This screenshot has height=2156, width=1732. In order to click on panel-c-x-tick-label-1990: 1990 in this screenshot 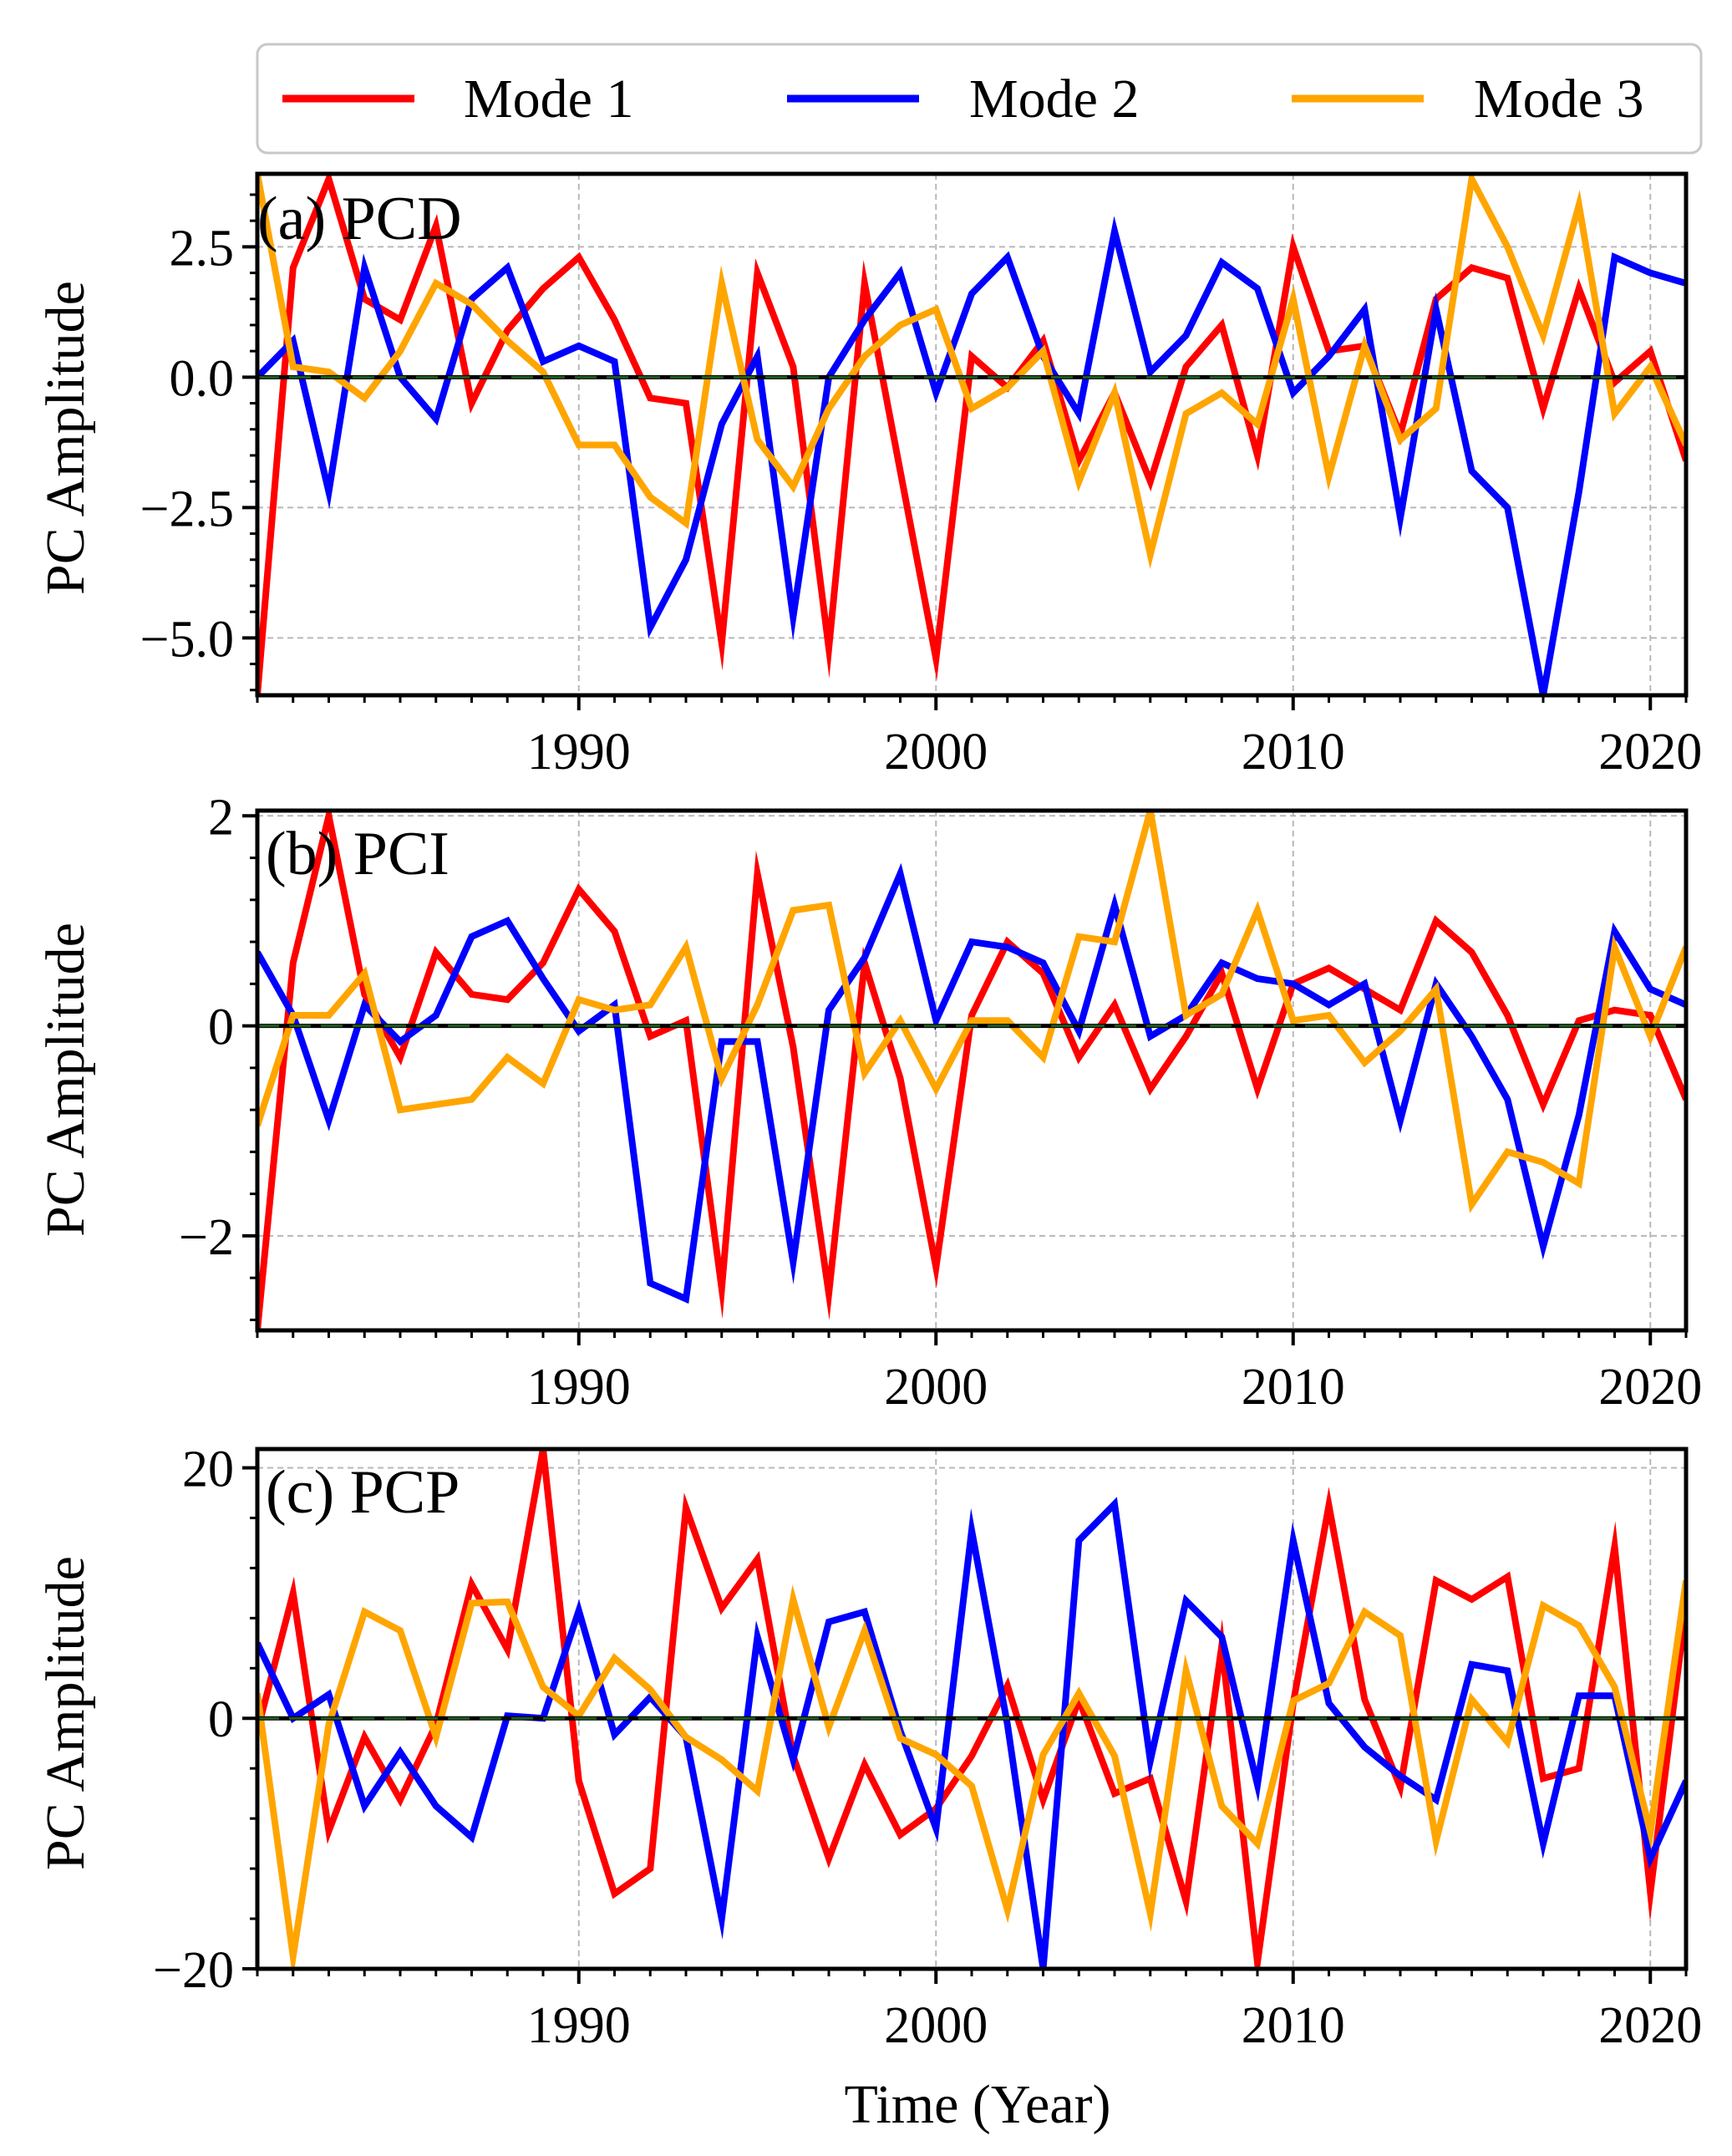, I will do `click(579, 2026)`.